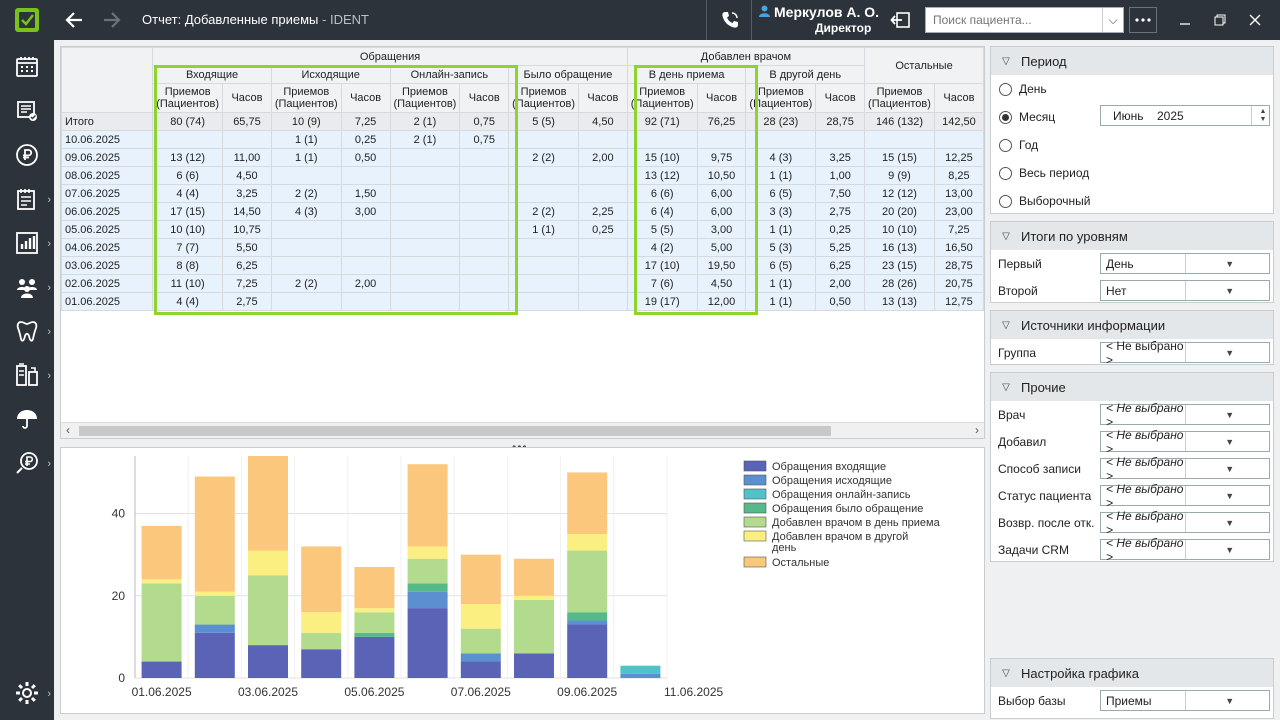 This screenshot has width=1280, height=720. What do you see at coordinates (27, 464) in the screenshot?
I see `nav-payments: ›` at bounding box center [27, 464].